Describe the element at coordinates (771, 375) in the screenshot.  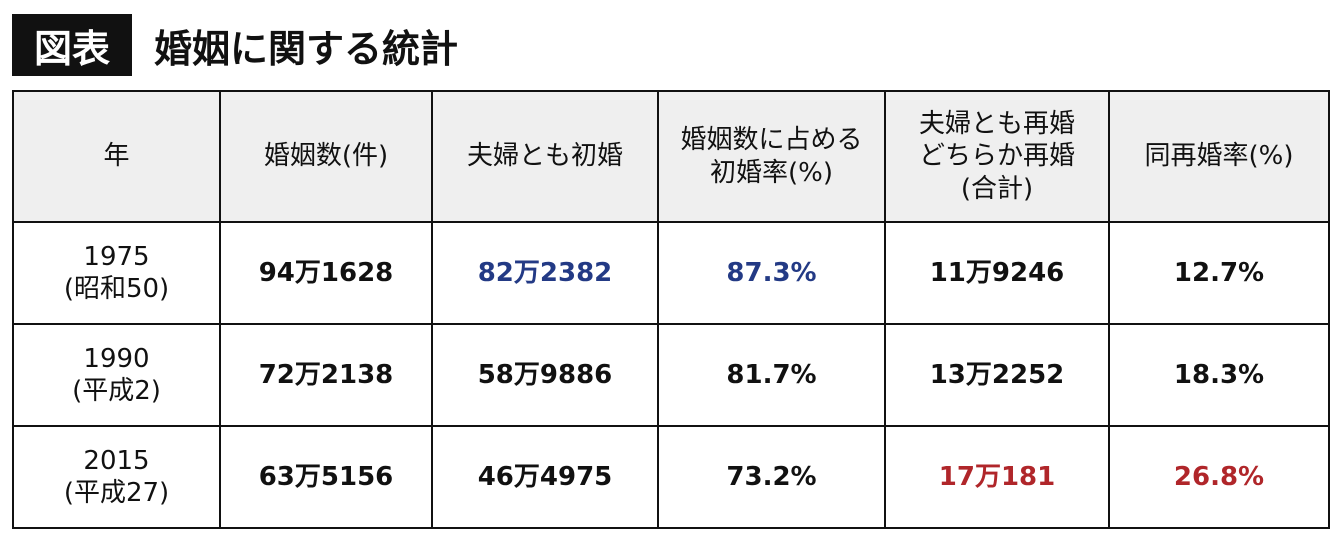
I see `table-cell: 81.7%` at that location.